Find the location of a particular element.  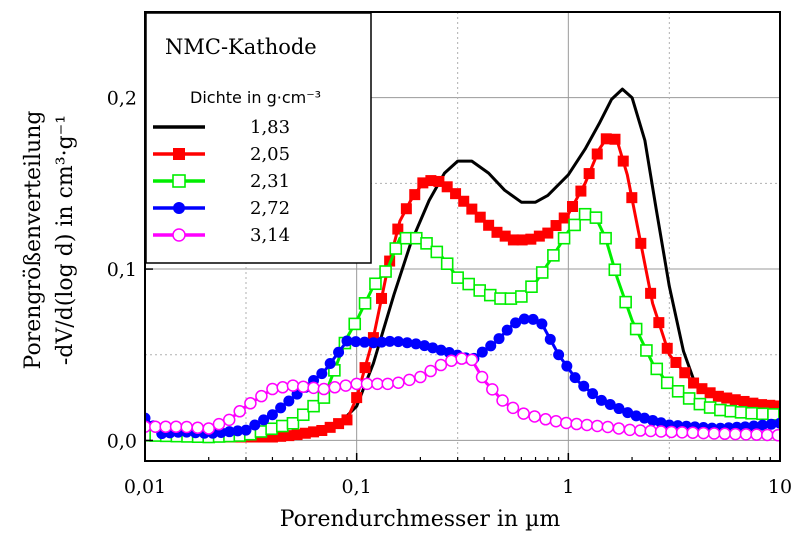

x-tick-label: 10 is located at coordinates (780, 487).